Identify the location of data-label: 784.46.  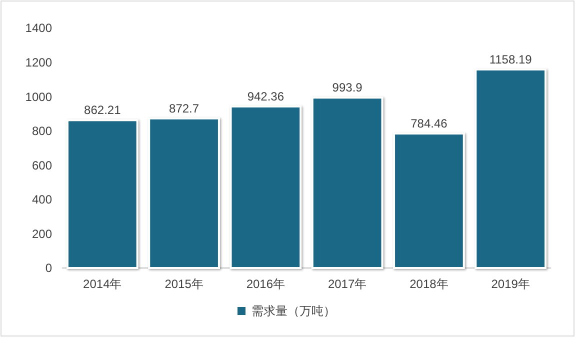
(429, 123).